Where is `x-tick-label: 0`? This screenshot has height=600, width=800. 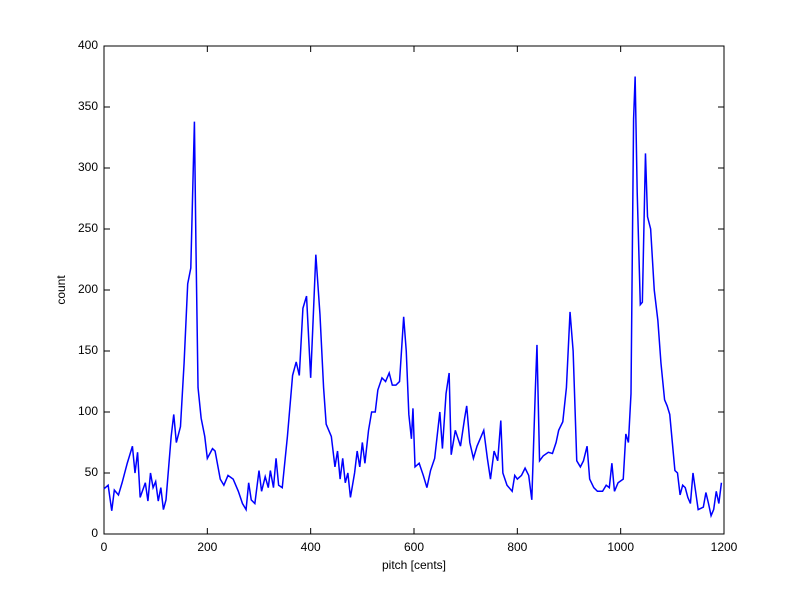
x-tick-label: 0 is located at coordinates (104, 547).